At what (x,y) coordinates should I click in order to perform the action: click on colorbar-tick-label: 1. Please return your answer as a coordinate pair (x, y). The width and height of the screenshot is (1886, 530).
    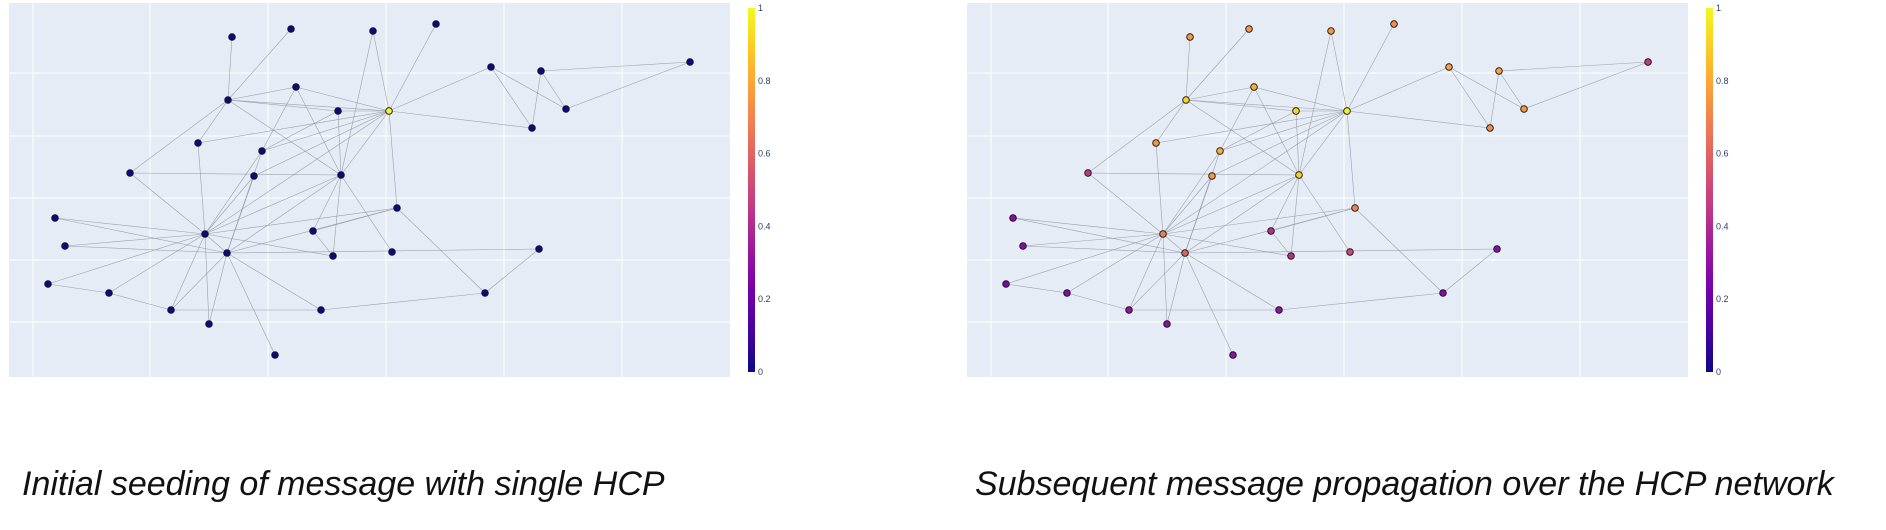
    Looking at the image, I should click on (1718, 8).